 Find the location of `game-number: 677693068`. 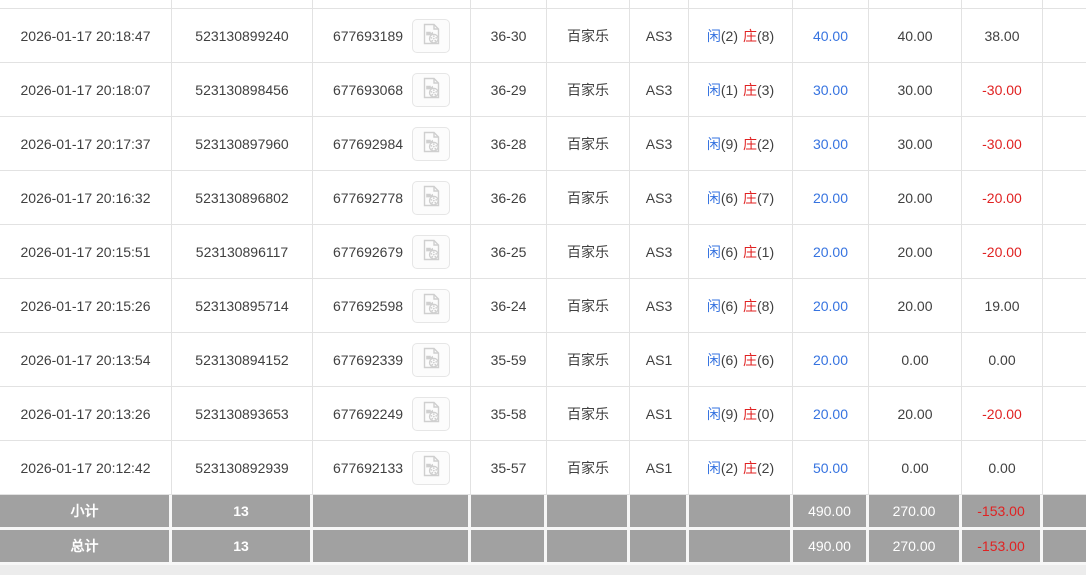

game-number: 677693068 is located at coordinates (368, 89).